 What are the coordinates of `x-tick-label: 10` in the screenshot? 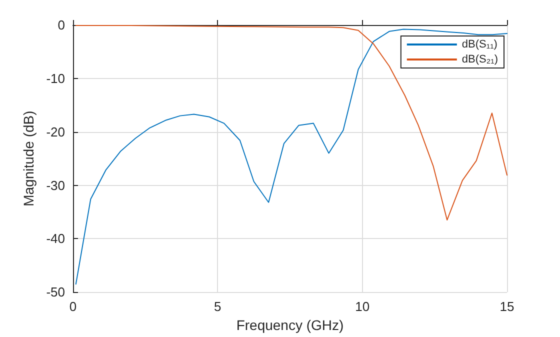 It's located at (362, 306).